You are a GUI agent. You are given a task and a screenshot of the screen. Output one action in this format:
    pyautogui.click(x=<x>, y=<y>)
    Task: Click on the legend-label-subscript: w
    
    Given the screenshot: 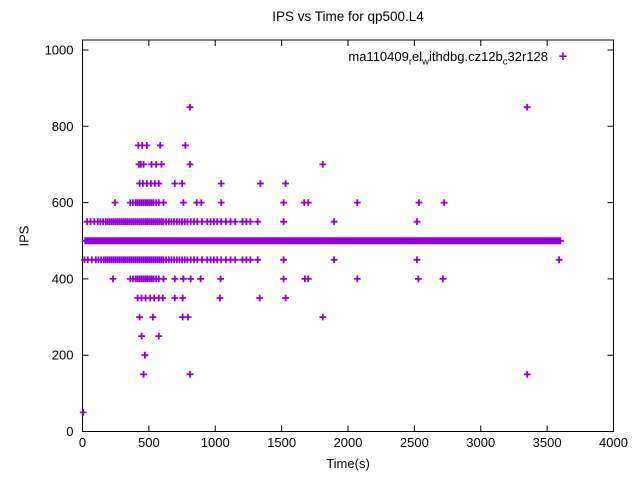 What is the action you would take?
    pyautogui.click(x=426, y=62)
    